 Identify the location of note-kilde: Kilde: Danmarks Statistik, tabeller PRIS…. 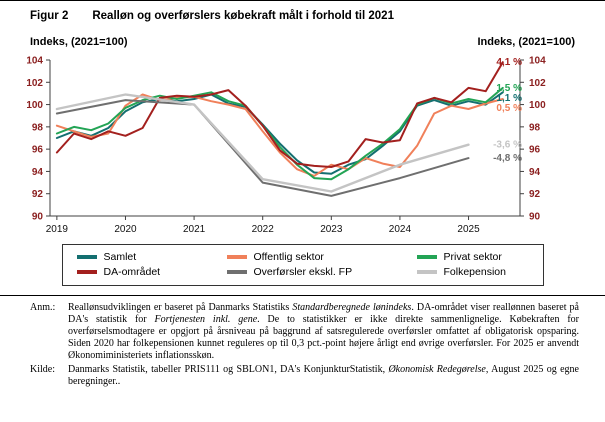
(304, 376).